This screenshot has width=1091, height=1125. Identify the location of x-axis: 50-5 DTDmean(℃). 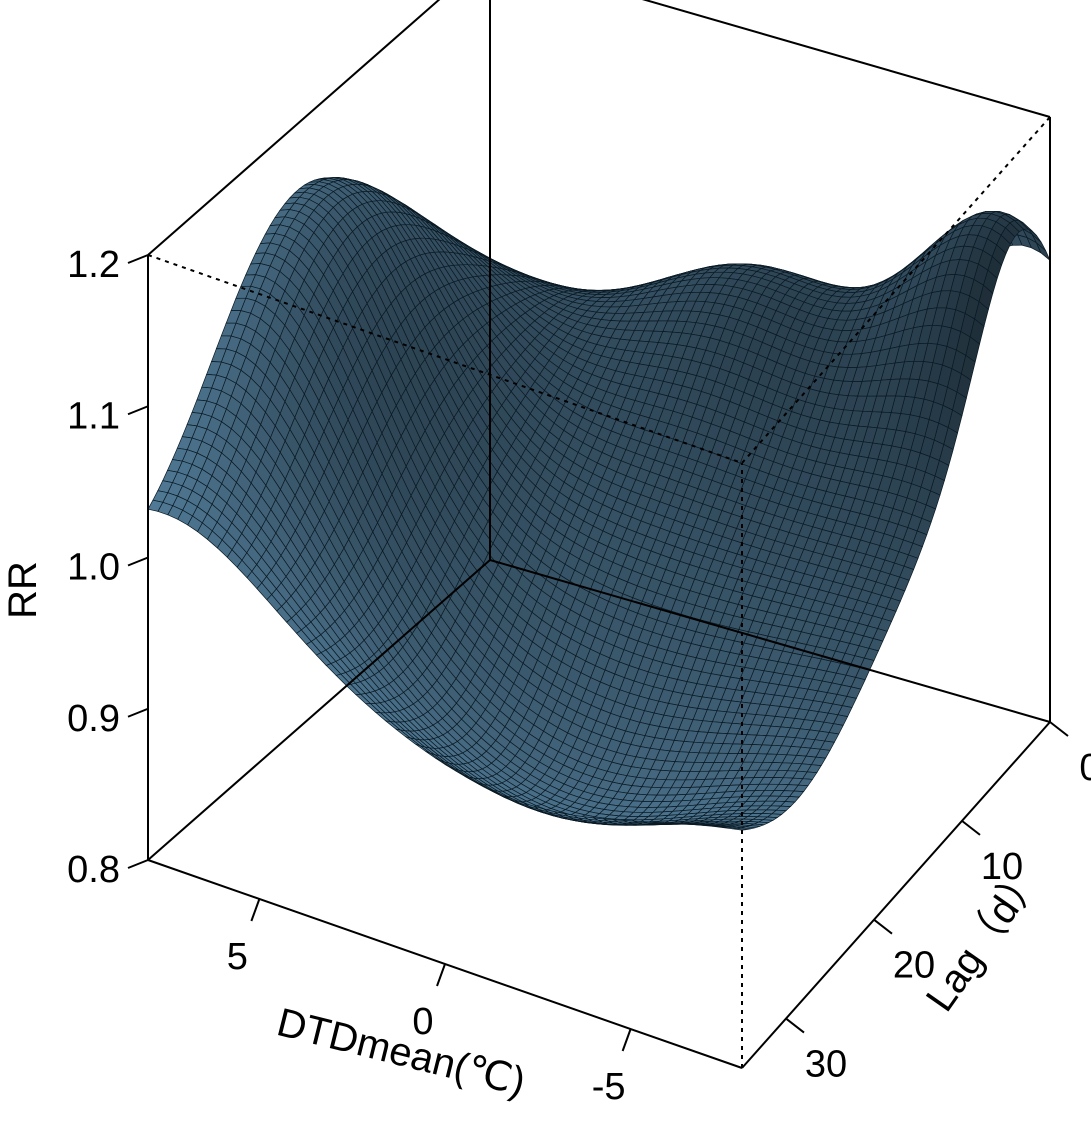
(429, 1003).